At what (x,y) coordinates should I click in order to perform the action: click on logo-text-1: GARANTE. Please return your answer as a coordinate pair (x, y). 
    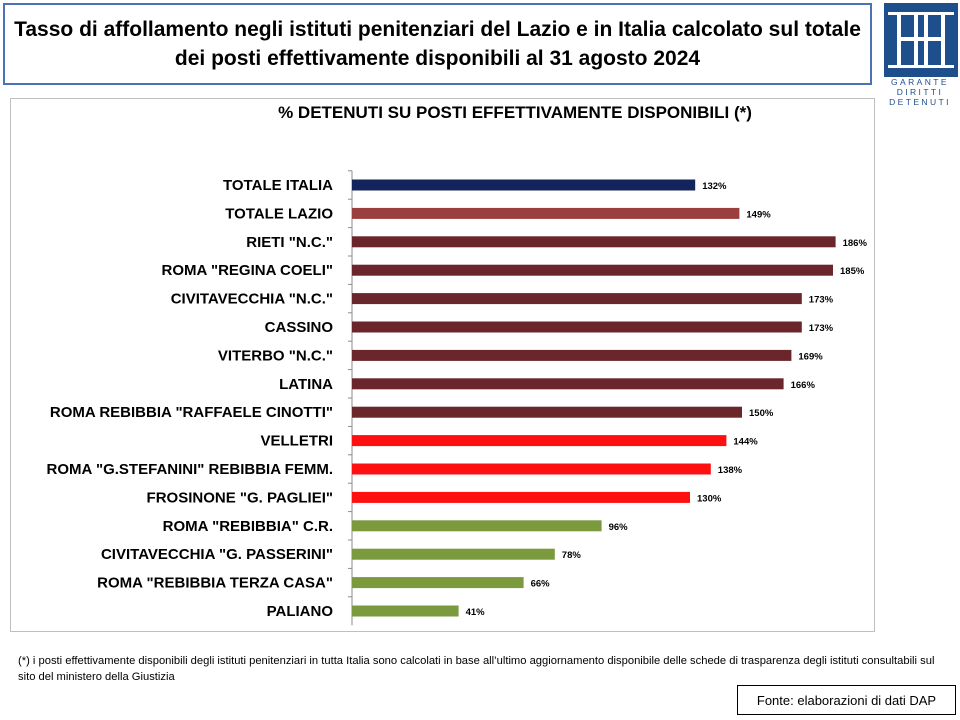
    Looking at the image, I should click on (920, 82).